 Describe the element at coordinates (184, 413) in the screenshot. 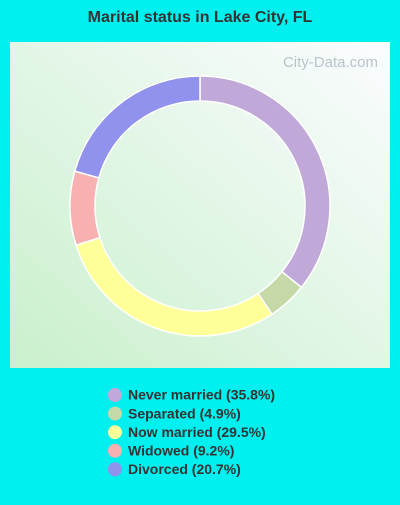

I see `legend-label: Separated (4.9%)` at that location.